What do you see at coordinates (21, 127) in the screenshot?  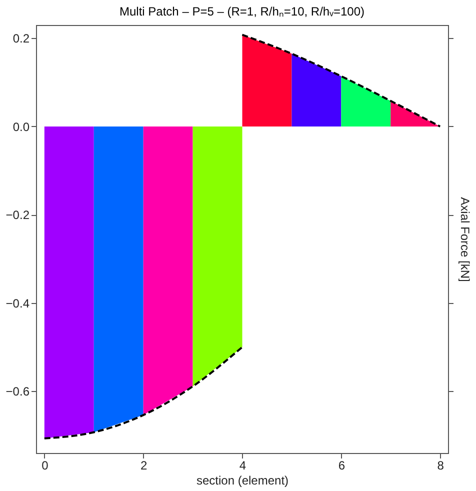 I see `y-tick-label: 0.0` at bounding box center [21, 127].